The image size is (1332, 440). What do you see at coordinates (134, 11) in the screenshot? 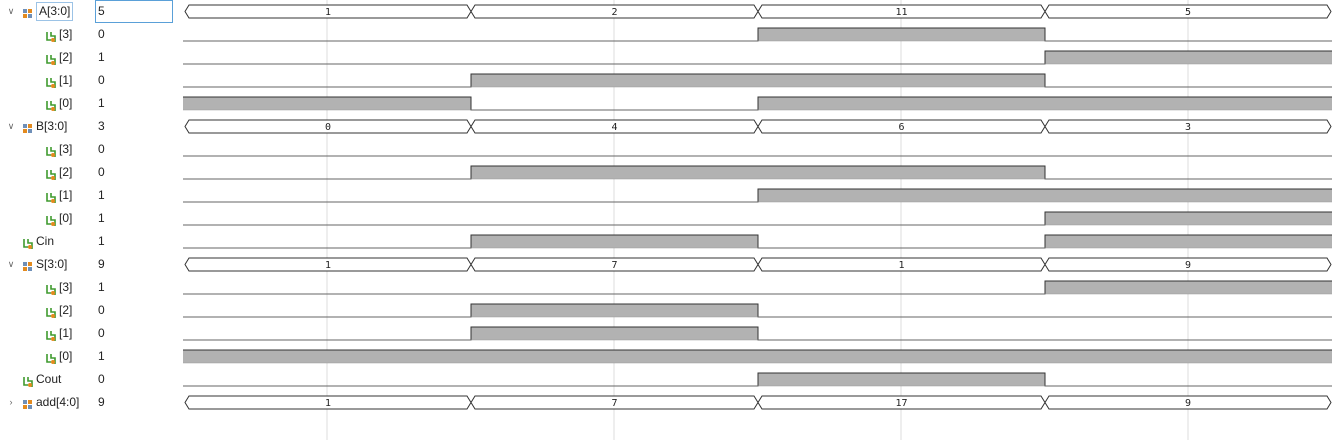
I see `signal-value: 5` at bounding box center [134, 11].